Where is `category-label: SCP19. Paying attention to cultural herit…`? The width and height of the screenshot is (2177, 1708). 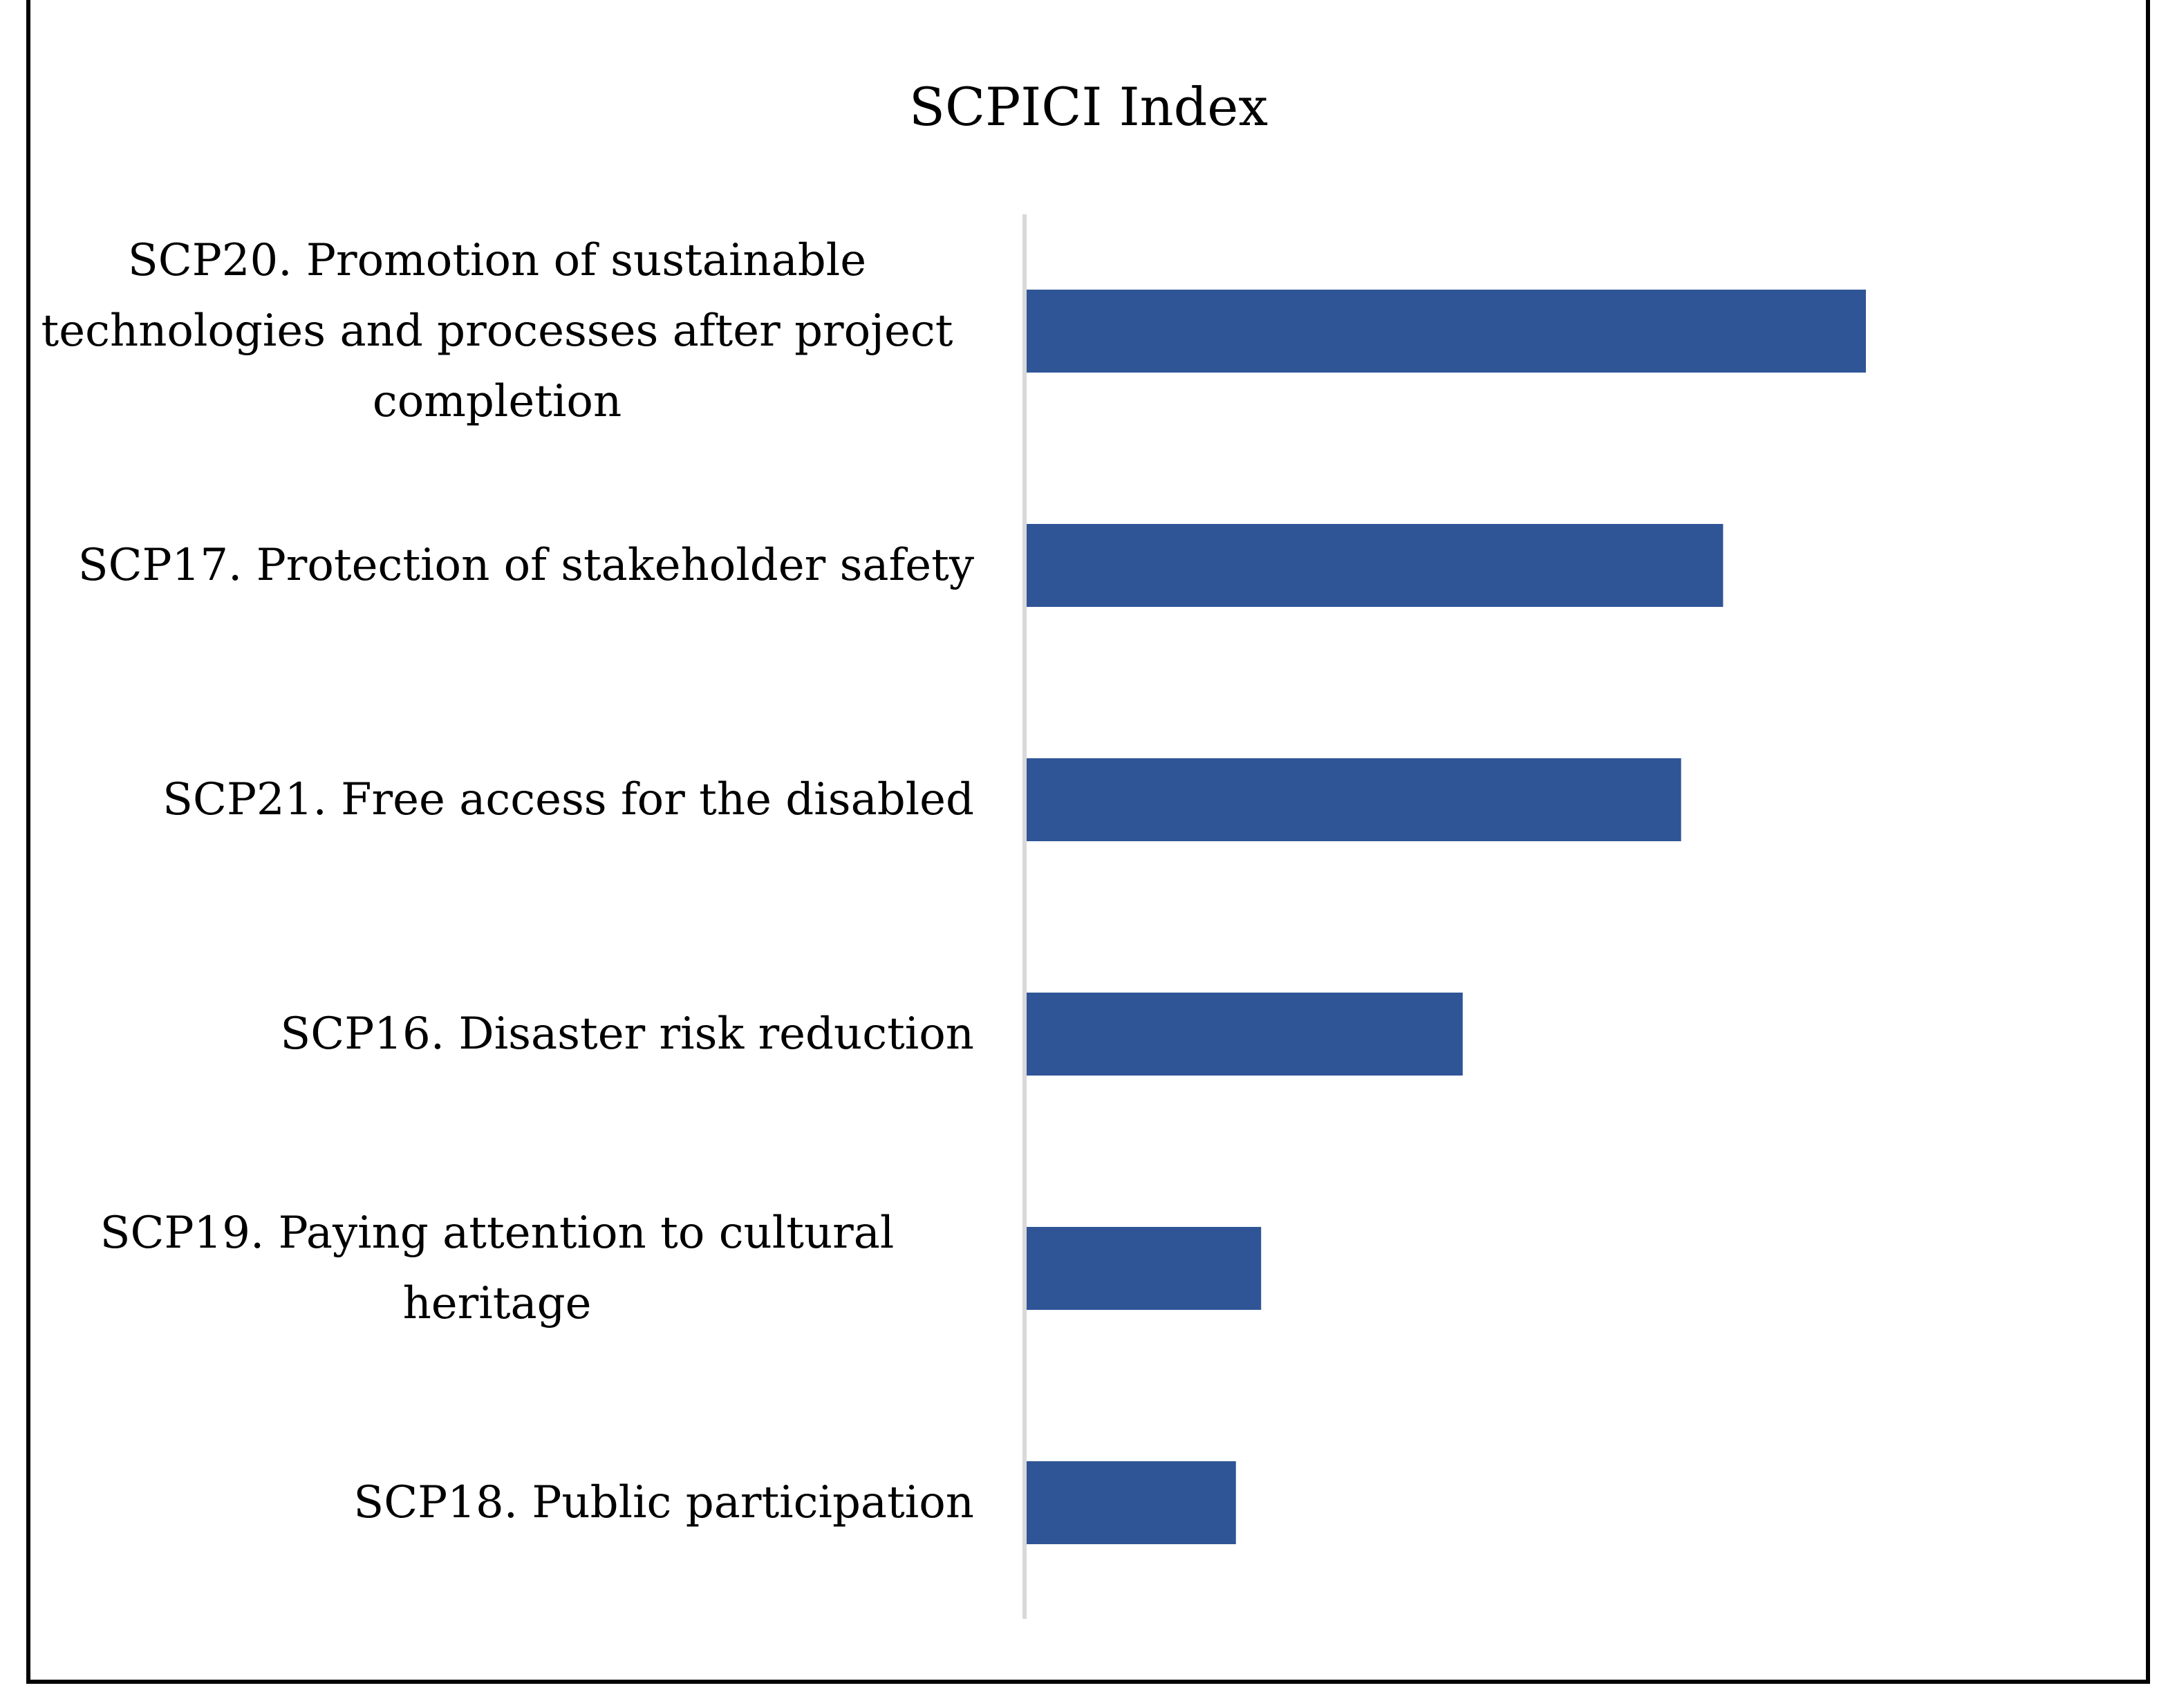 category-label: SCP19. Paying attention to cultural herit… is located at coordinates (497, 1268).